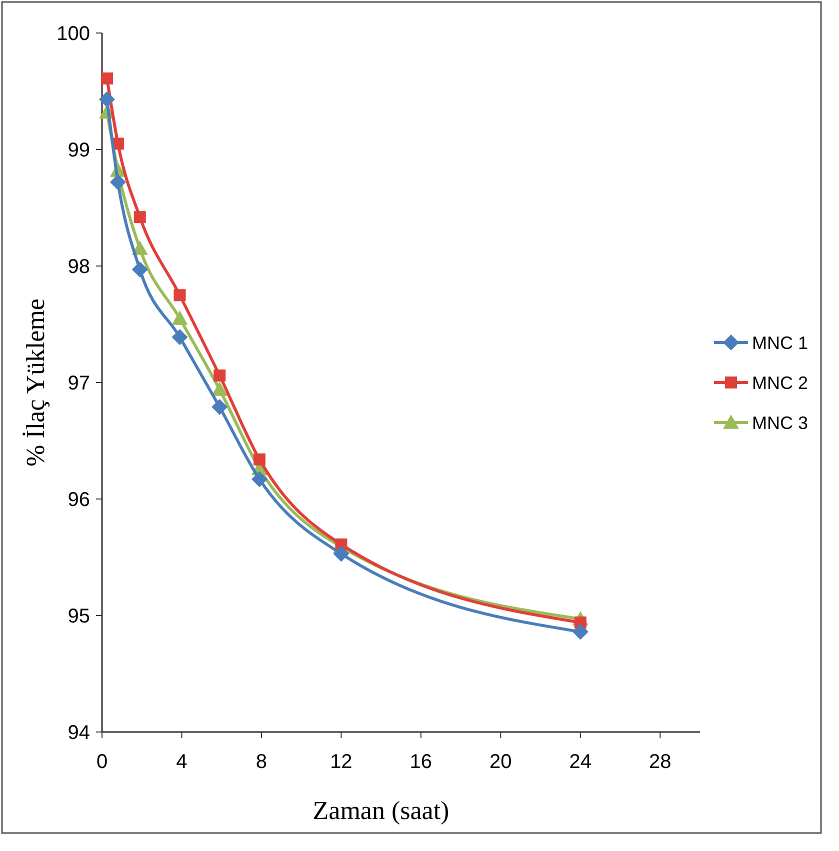 The width and height of the screenshot is (839, 851). I want to click on x-tick-label: 4, so click(182, 762).